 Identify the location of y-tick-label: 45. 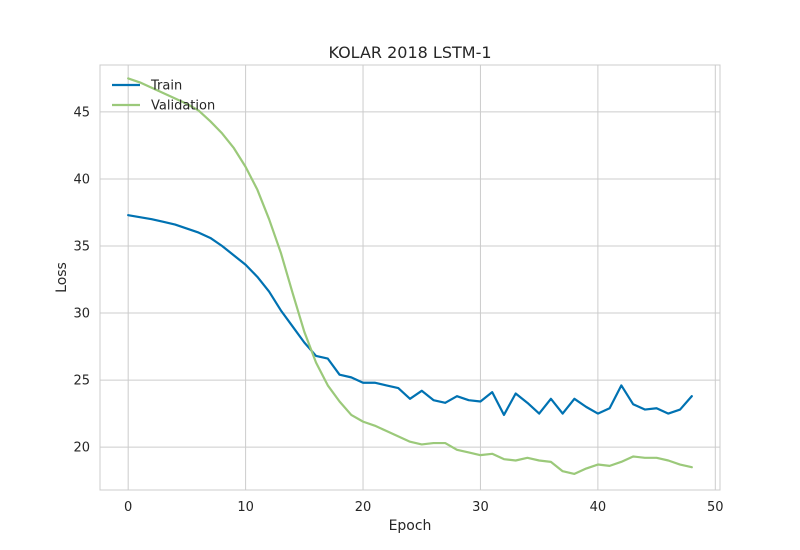
(81, 112).